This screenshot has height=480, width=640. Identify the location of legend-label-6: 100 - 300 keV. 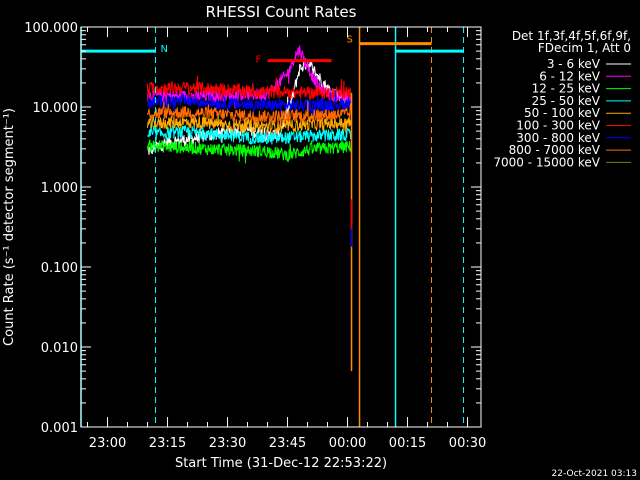
(558, 126).